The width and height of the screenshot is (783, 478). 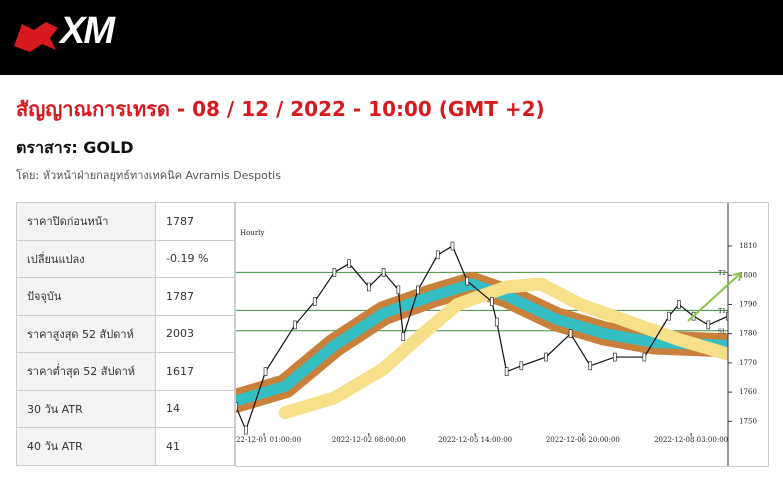 What do you see at coordinates (86, 221) in the screenshot?
I see `label-cell: ราคาปิดก่อนหน้า` at bounding box center [86, 221].